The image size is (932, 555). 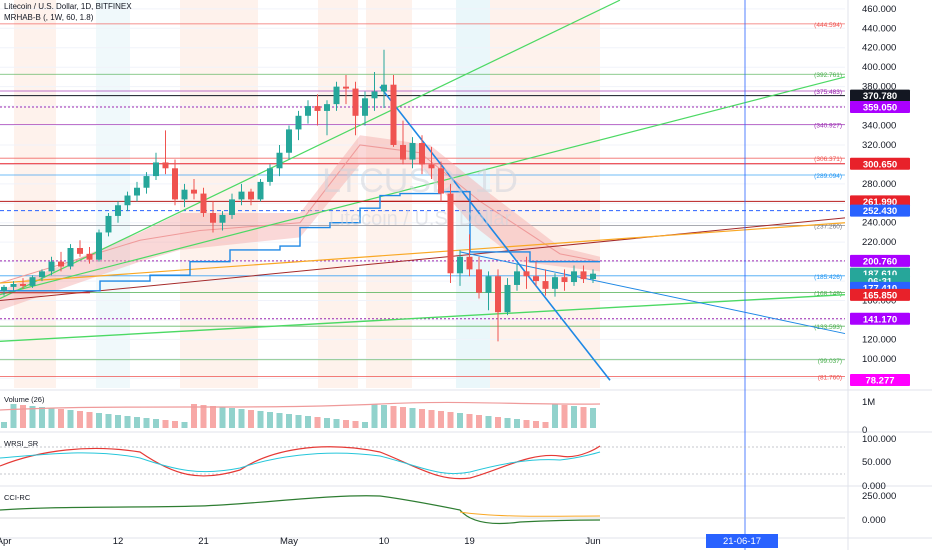 What do you see at coordinates (830, 361) in the screenshot?
I see `fib-label: (99.037)` at bounding box center [830, 361].